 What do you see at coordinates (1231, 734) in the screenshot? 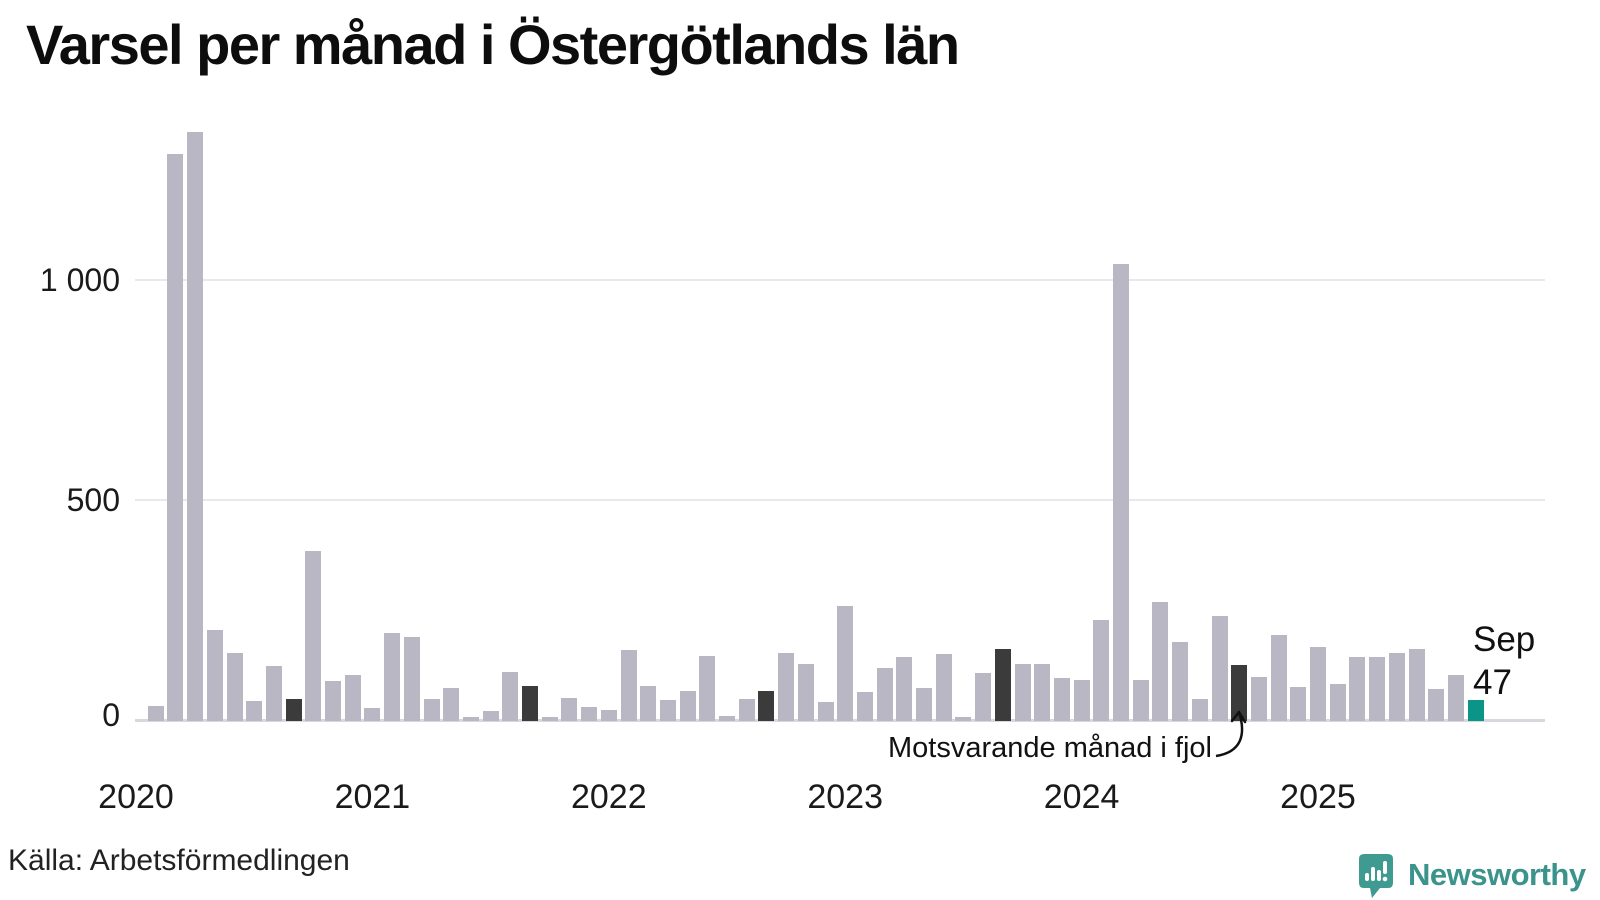
I see `annotation-arrow` at bounding box center [1231, 734].